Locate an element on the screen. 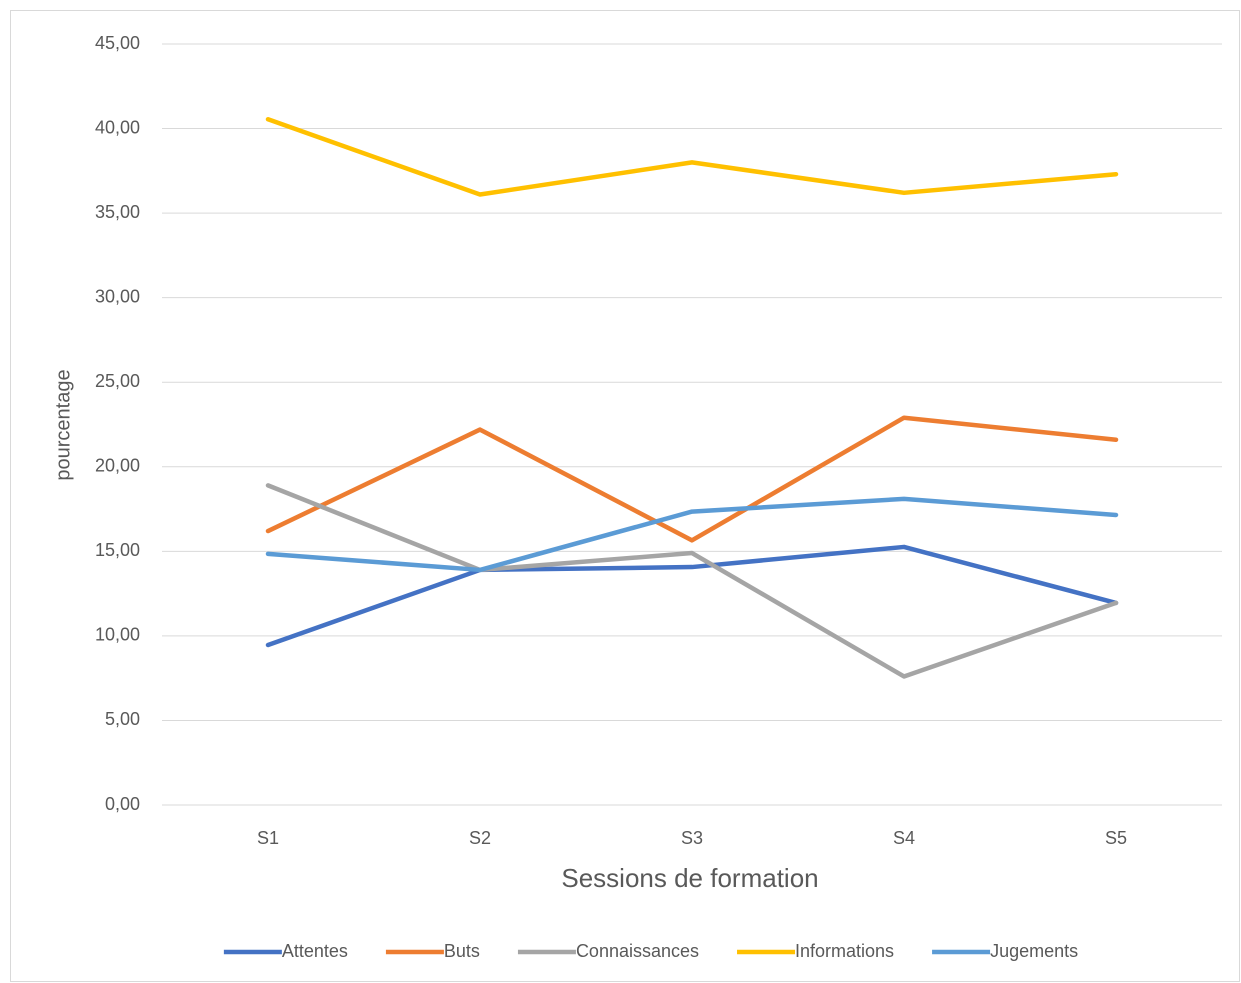  y-tick-label: 10,00 is located at coordinates (117, 635).